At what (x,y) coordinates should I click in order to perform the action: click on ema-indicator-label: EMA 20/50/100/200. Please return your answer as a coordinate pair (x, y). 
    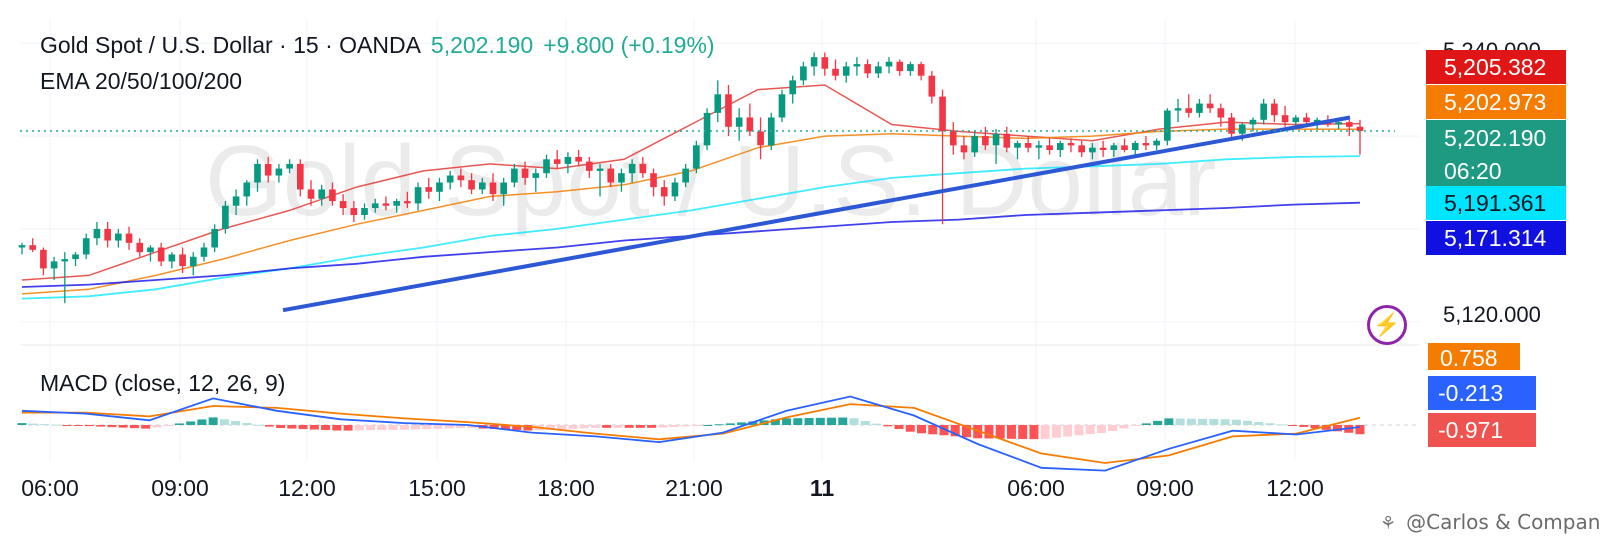
    Looking at the image, I should click on (141, 81).